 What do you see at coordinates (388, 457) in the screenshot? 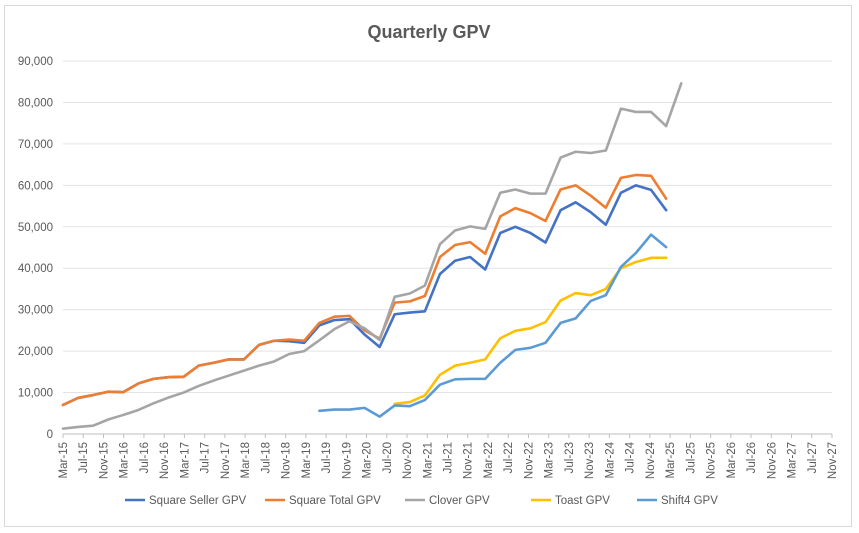
I see `x-tick-label: Jul-20` at bounding box center [388, 457].